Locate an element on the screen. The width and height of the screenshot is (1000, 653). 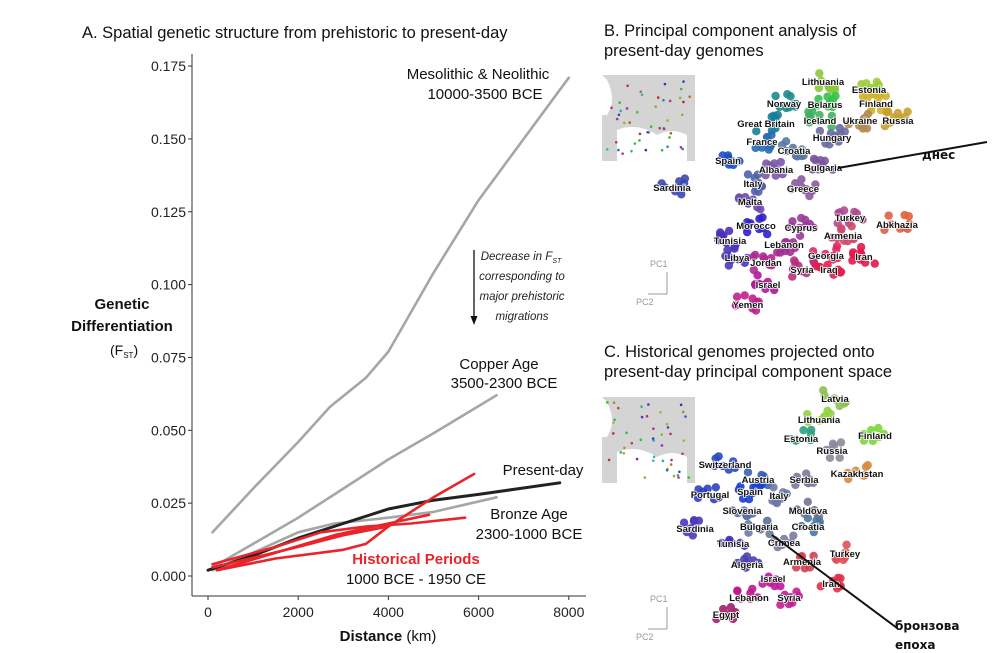
label-bronze-dates: 2300-1000 BCE is located at coordinates (529, 534).